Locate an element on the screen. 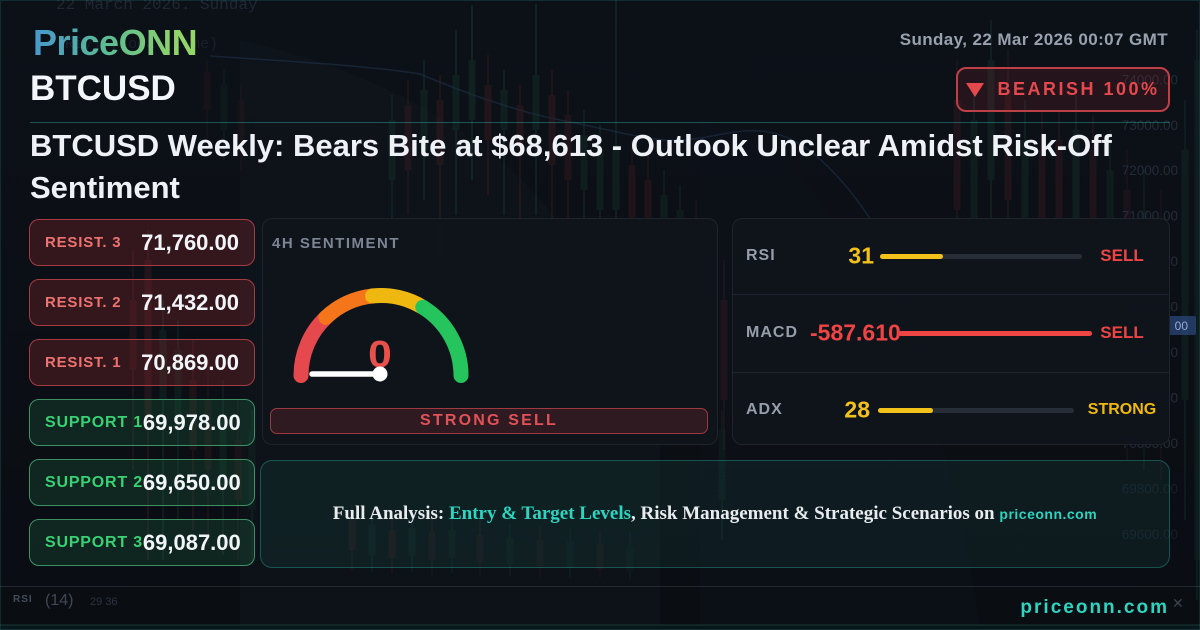  svg-text: 00 is located at coordinates (1182, 326).